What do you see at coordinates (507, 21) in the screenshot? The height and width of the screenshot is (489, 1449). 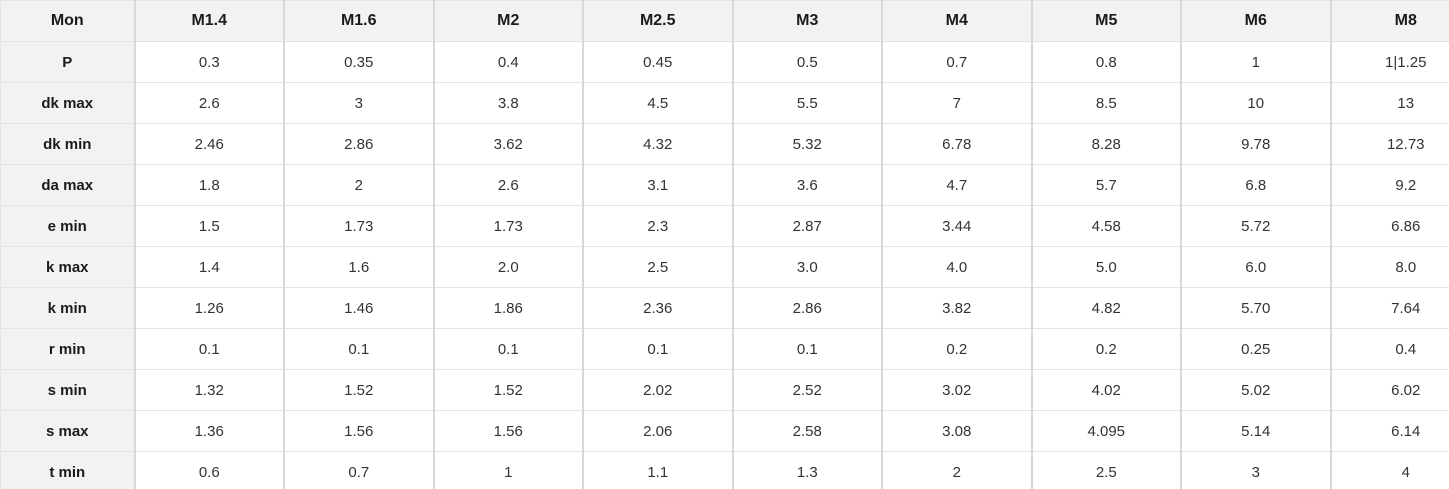 I see `column-header-cell: M2` at bounding box center [507, 21].